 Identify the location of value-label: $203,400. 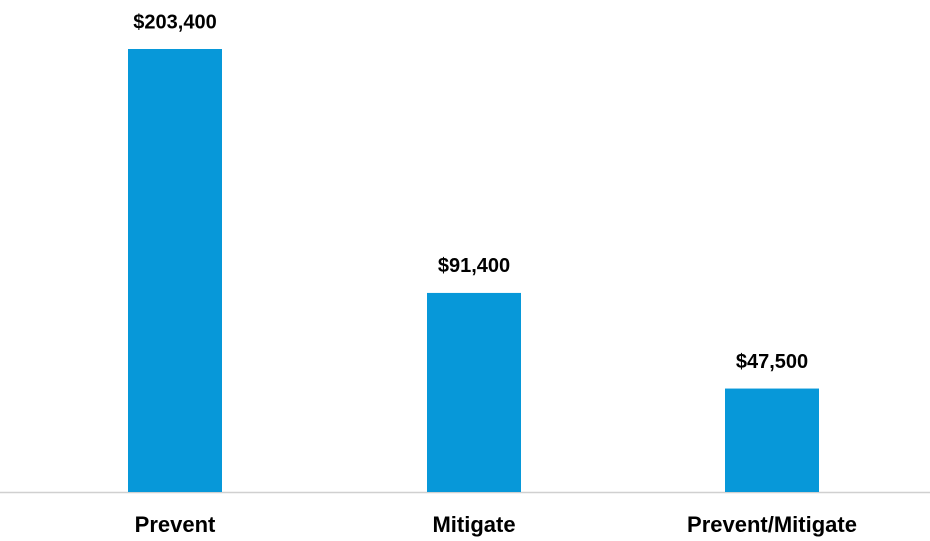
(174, 22).